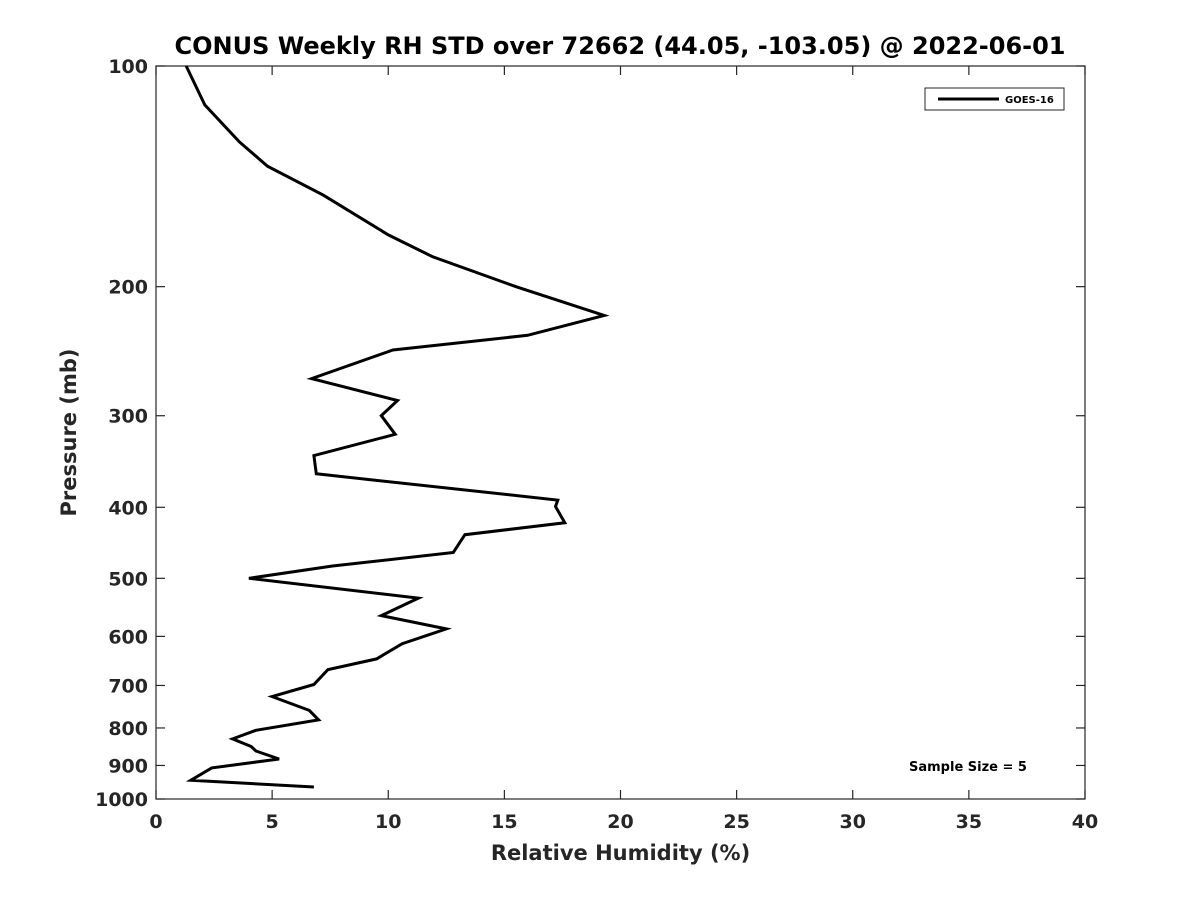 The height and width of the screenshot is (900, 1200). Describe the element at coordinates (69, 433) in the screenshot. I see `y-axis-label: Pressure (mb)` at that location.